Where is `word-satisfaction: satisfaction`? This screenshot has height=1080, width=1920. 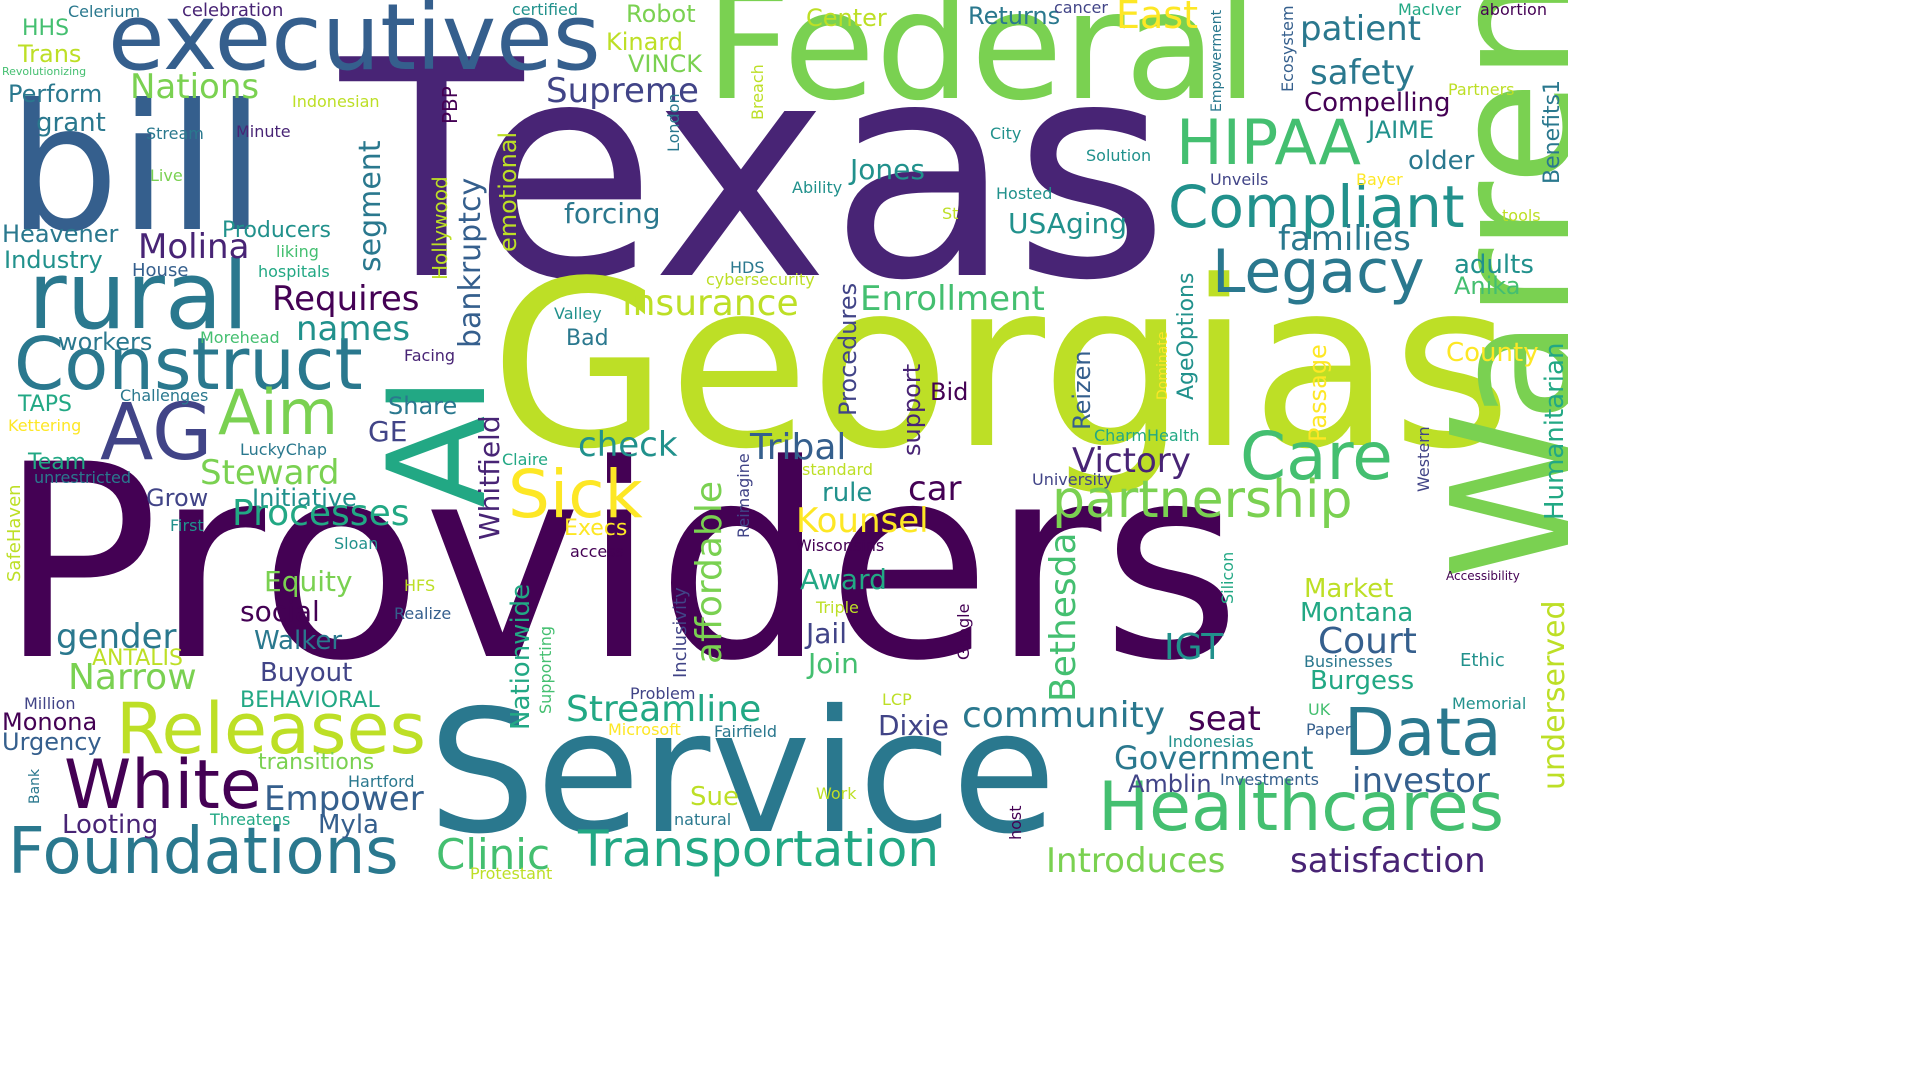 word-satisfaction: satisfaction is located at coordinates (1388, 861).